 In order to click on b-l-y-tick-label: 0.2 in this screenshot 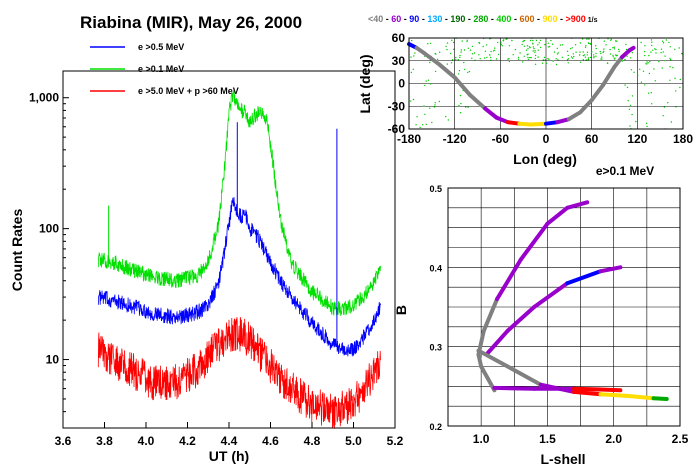, I will do `click(435, 427)`.